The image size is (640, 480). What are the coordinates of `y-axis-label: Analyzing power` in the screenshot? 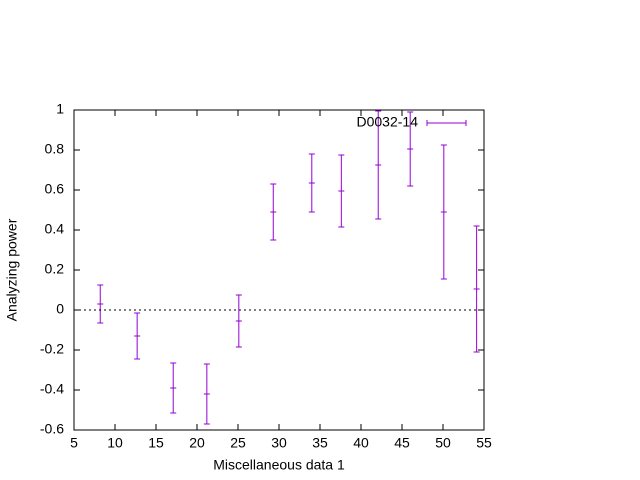 It's located at (12, 269).